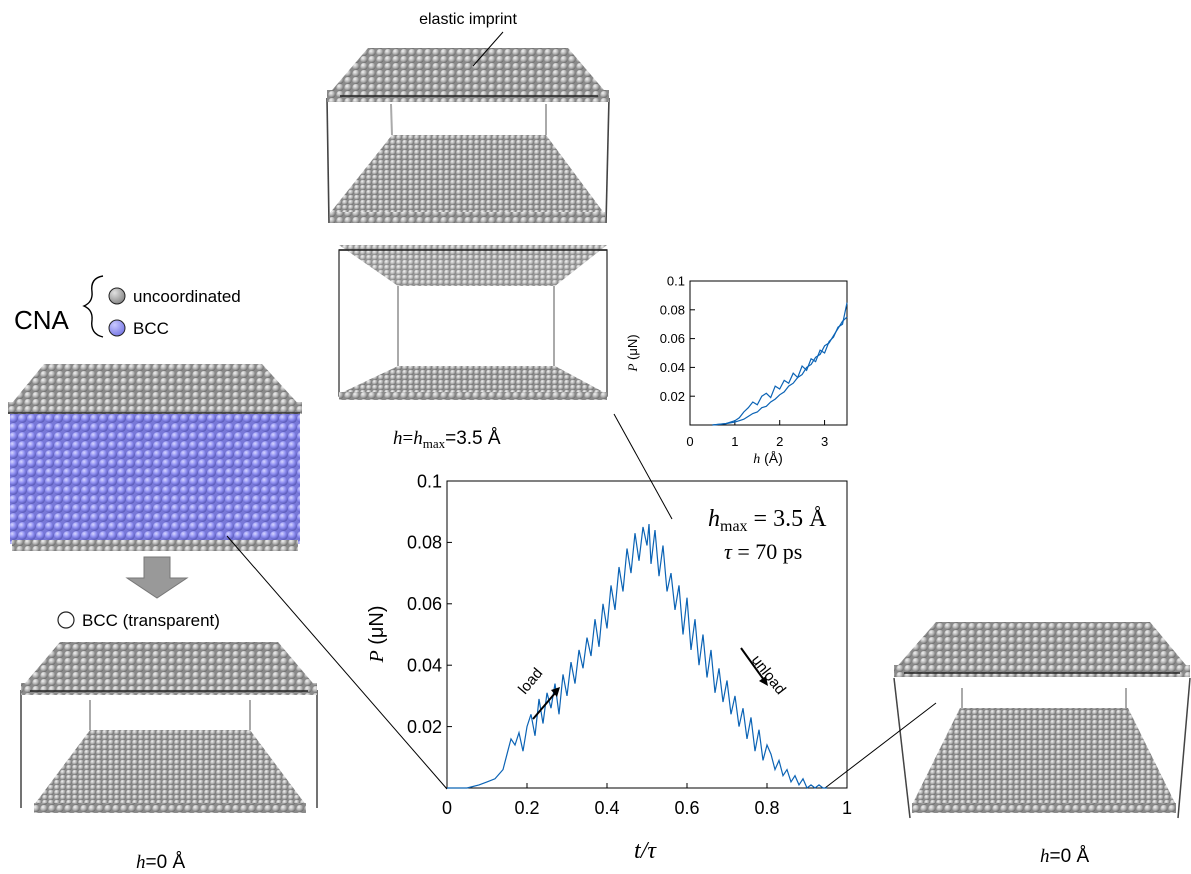 This screenshot has height=874, width=1191. I want to click on caption-h0-left: h=0 Å, so click(160, 862).